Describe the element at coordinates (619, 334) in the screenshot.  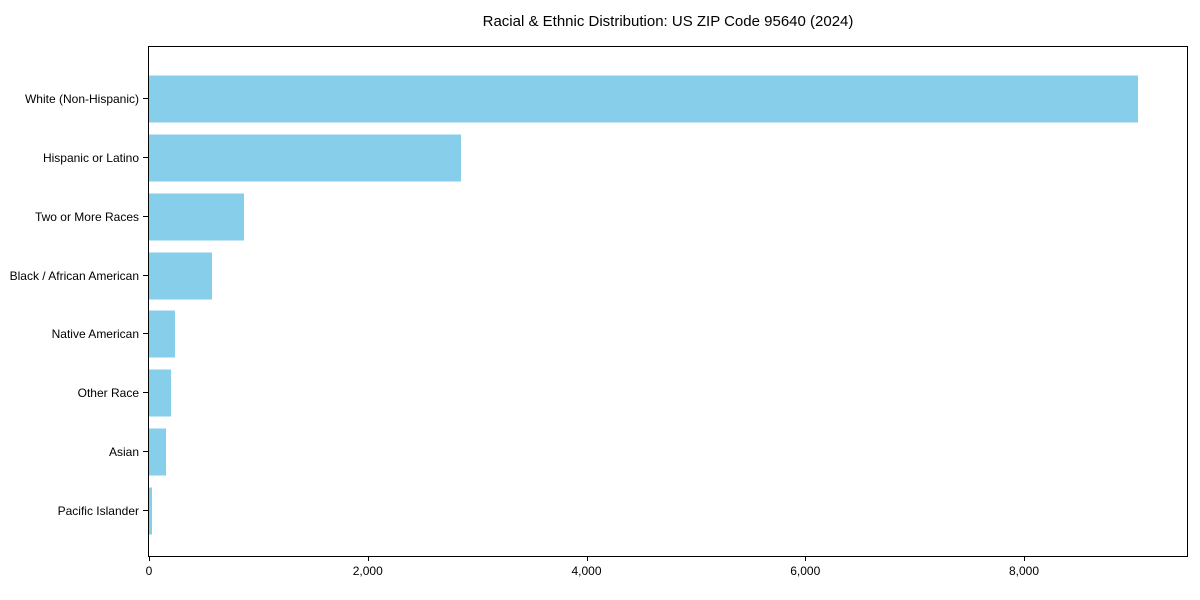
I see `bar-row: Native American` at that location.